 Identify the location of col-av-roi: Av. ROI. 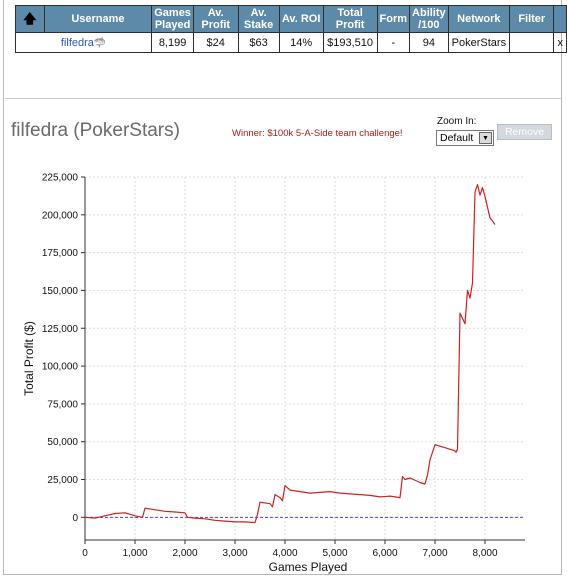
(301, 19).